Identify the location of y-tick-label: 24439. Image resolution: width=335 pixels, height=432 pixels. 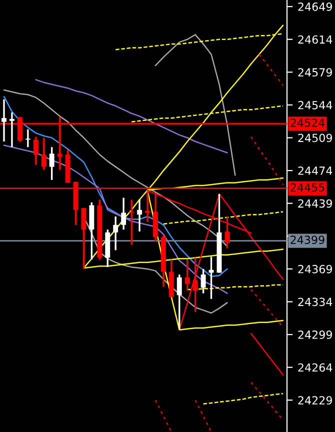
(315, 203).